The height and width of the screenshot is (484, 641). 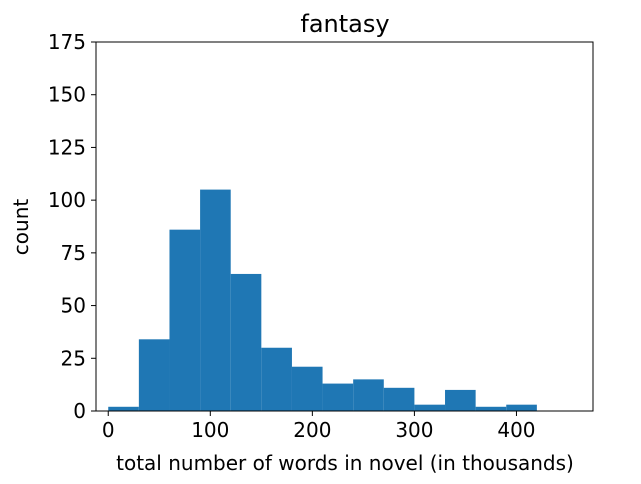 What do you see at coordinates (344, 24) in the screenshot?
I see `chart-title: fantasy` at bounding box center [344, 24].